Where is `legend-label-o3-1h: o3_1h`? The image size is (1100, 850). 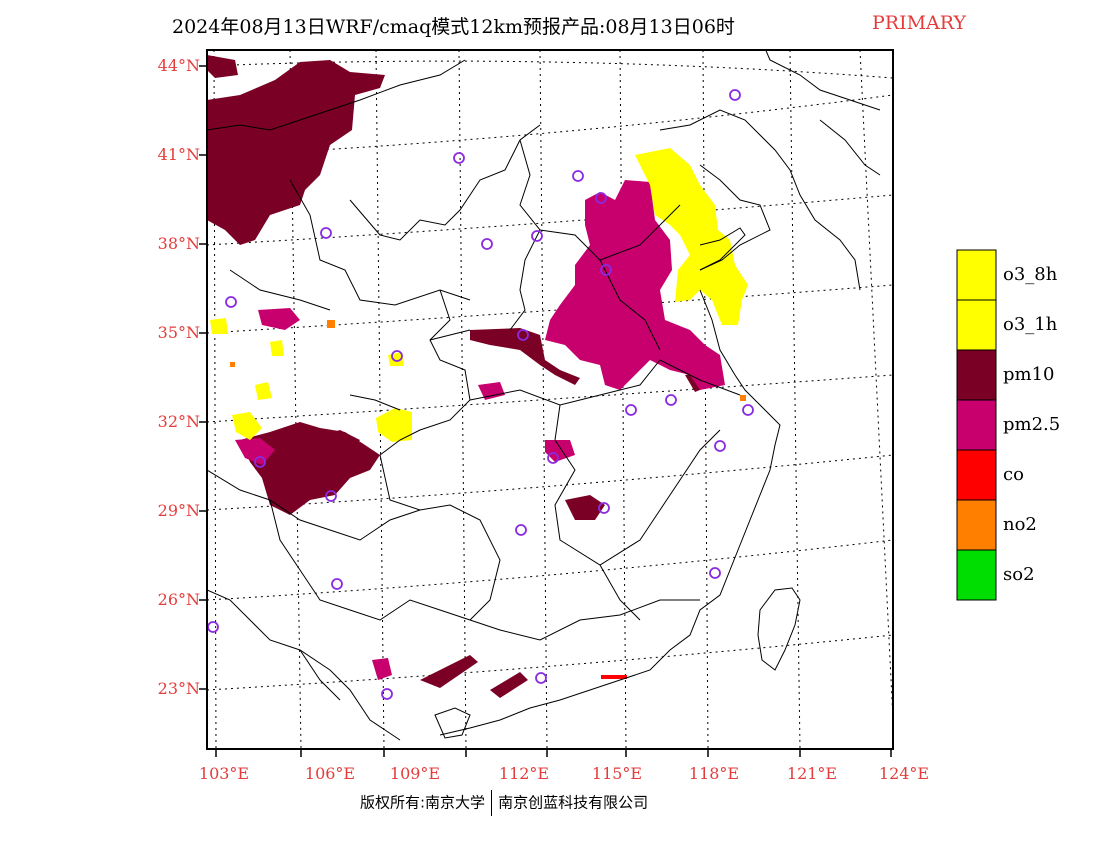 legend-label-o3-1h: o3_1h is located at coordinates (1030, 324).